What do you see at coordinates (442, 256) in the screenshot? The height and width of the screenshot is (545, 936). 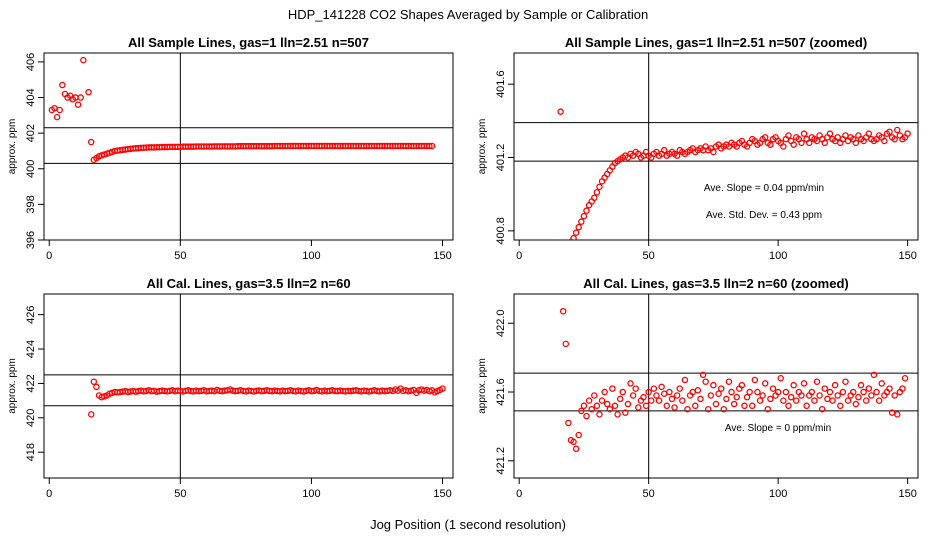 I see `x-tick-label: 150` at bounding box center [442, 256].